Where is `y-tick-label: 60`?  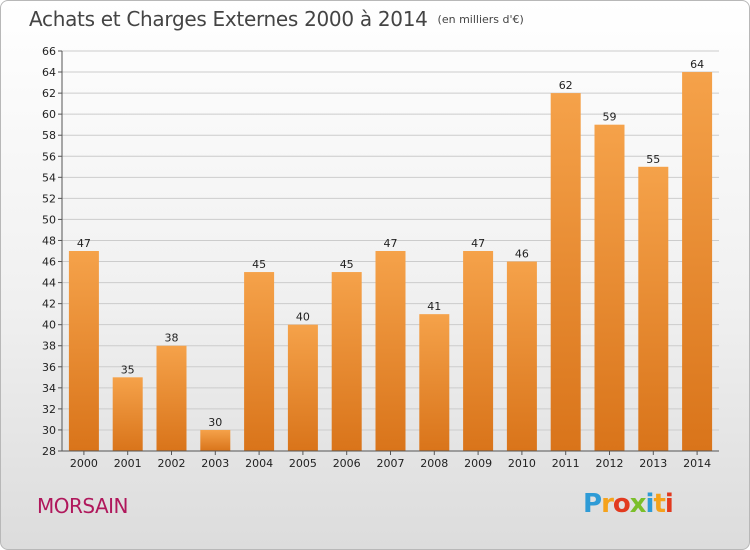
y-tick-label: 60 is located at coordinates (49, 114).